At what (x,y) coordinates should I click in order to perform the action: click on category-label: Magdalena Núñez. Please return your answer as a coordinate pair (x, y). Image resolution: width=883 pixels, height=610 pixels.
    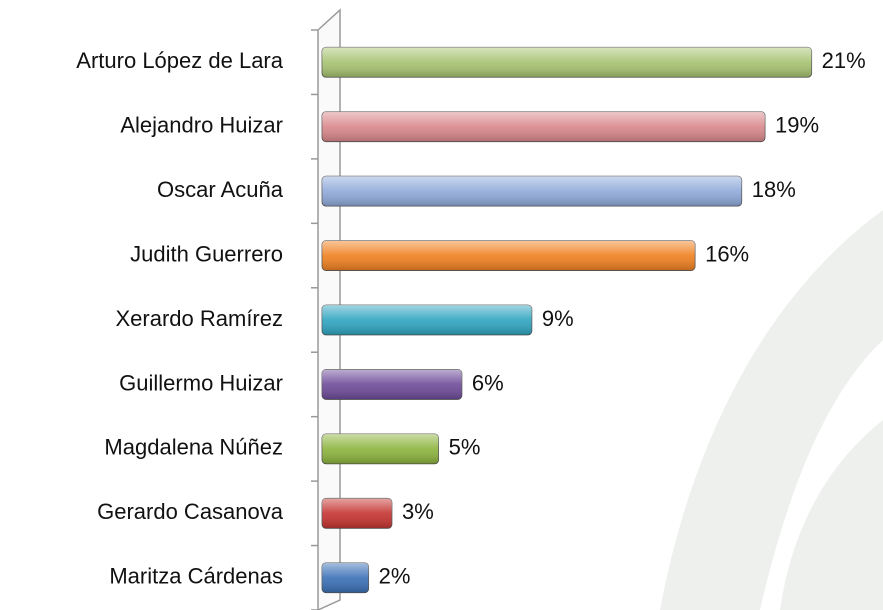
    Looking at the image, I should click on (193, 447).